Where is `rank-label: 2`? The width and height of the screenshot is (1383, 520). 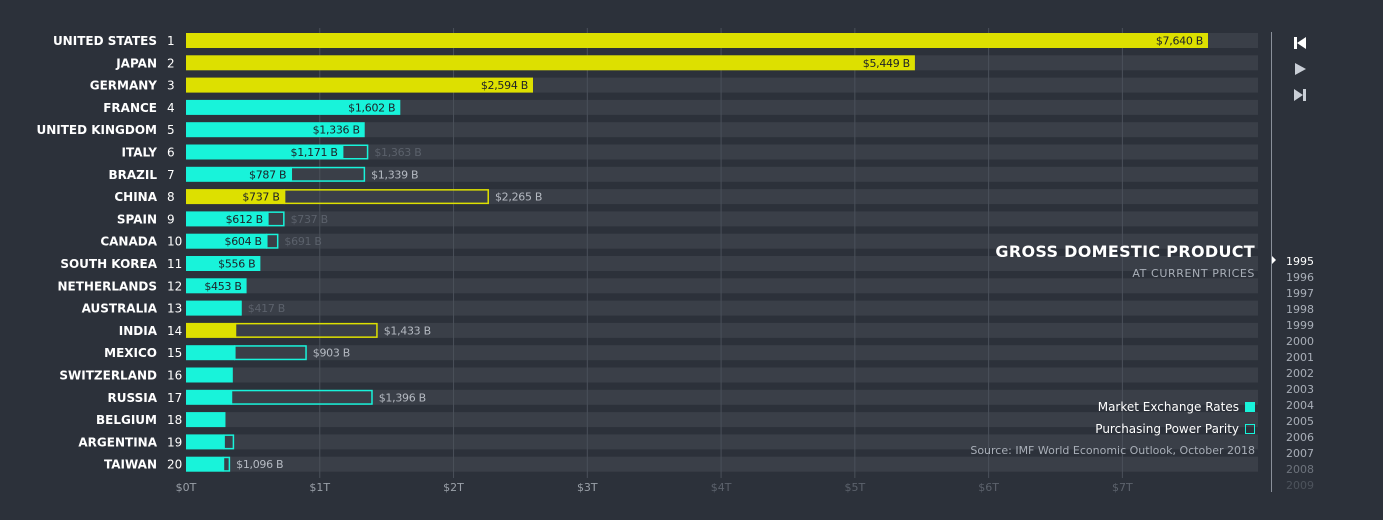 rank-label: 2 is located at coordinates (171, 63).